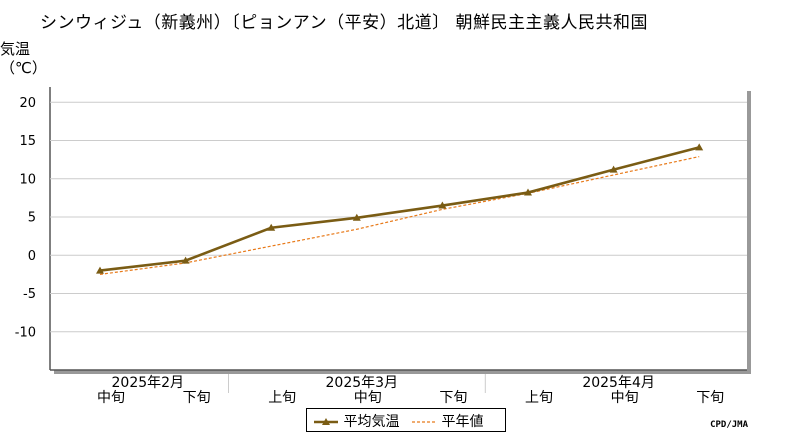 The height and width of the screenshot is (440, 800). What do you see at coordinates (402, 372) in the screenshot?
I see `plot-shadow-bottom` at bounding box center [402, 372].